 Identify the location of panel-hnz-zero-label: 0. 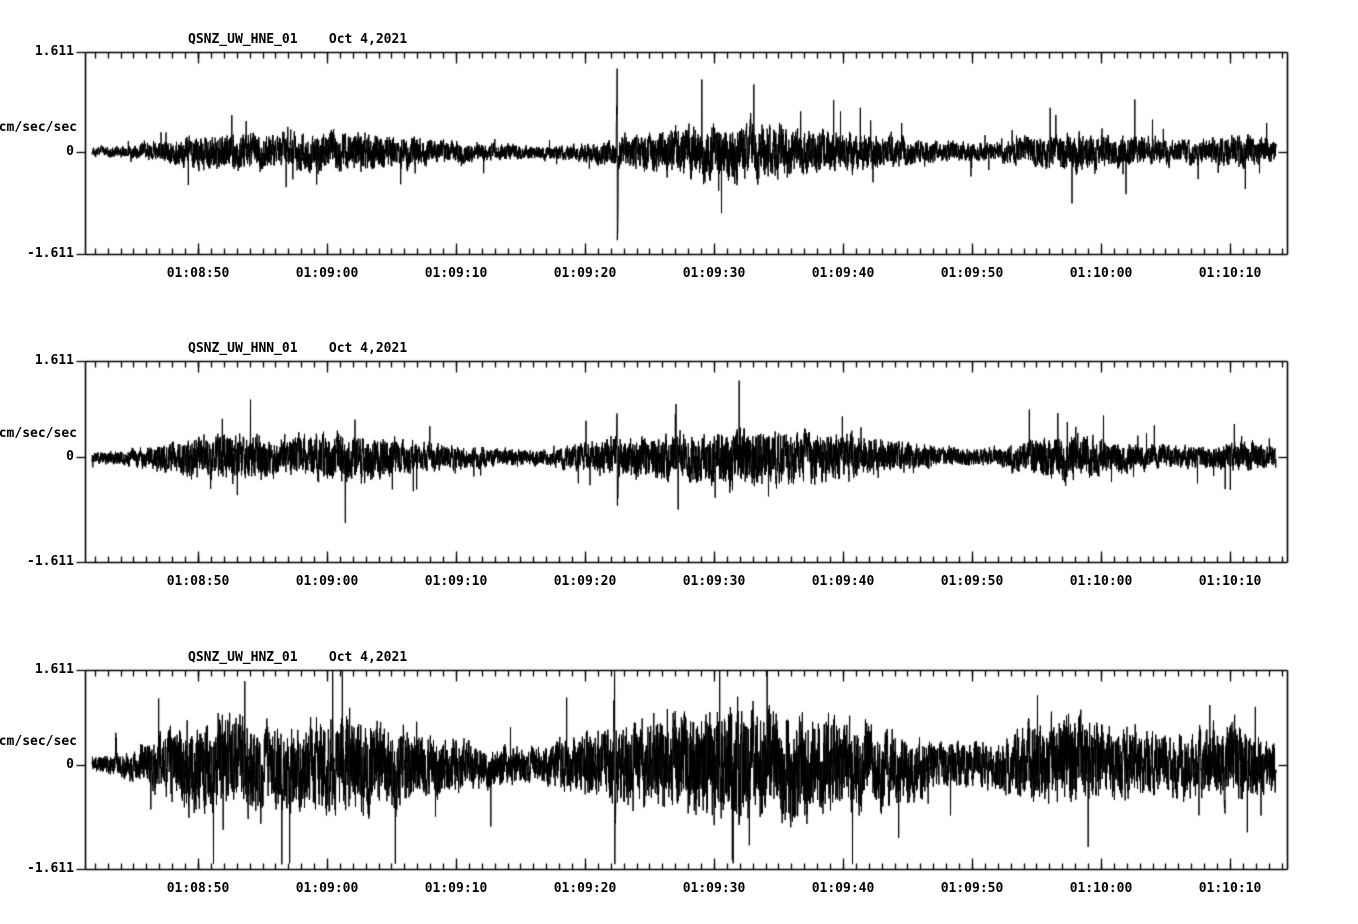
(70, 764).